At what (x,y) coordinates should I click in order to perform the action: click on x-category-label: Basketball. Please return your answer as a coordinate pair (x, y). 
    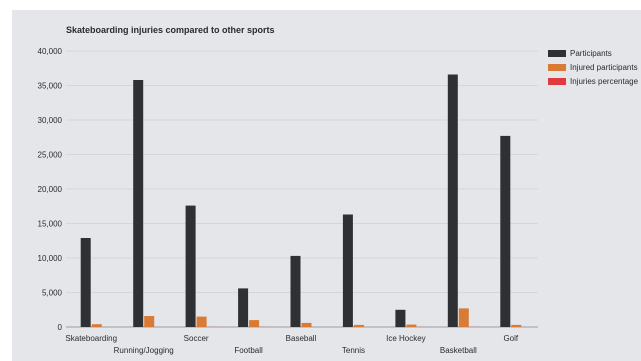
    Looking at the image, I should click on (458, 350).